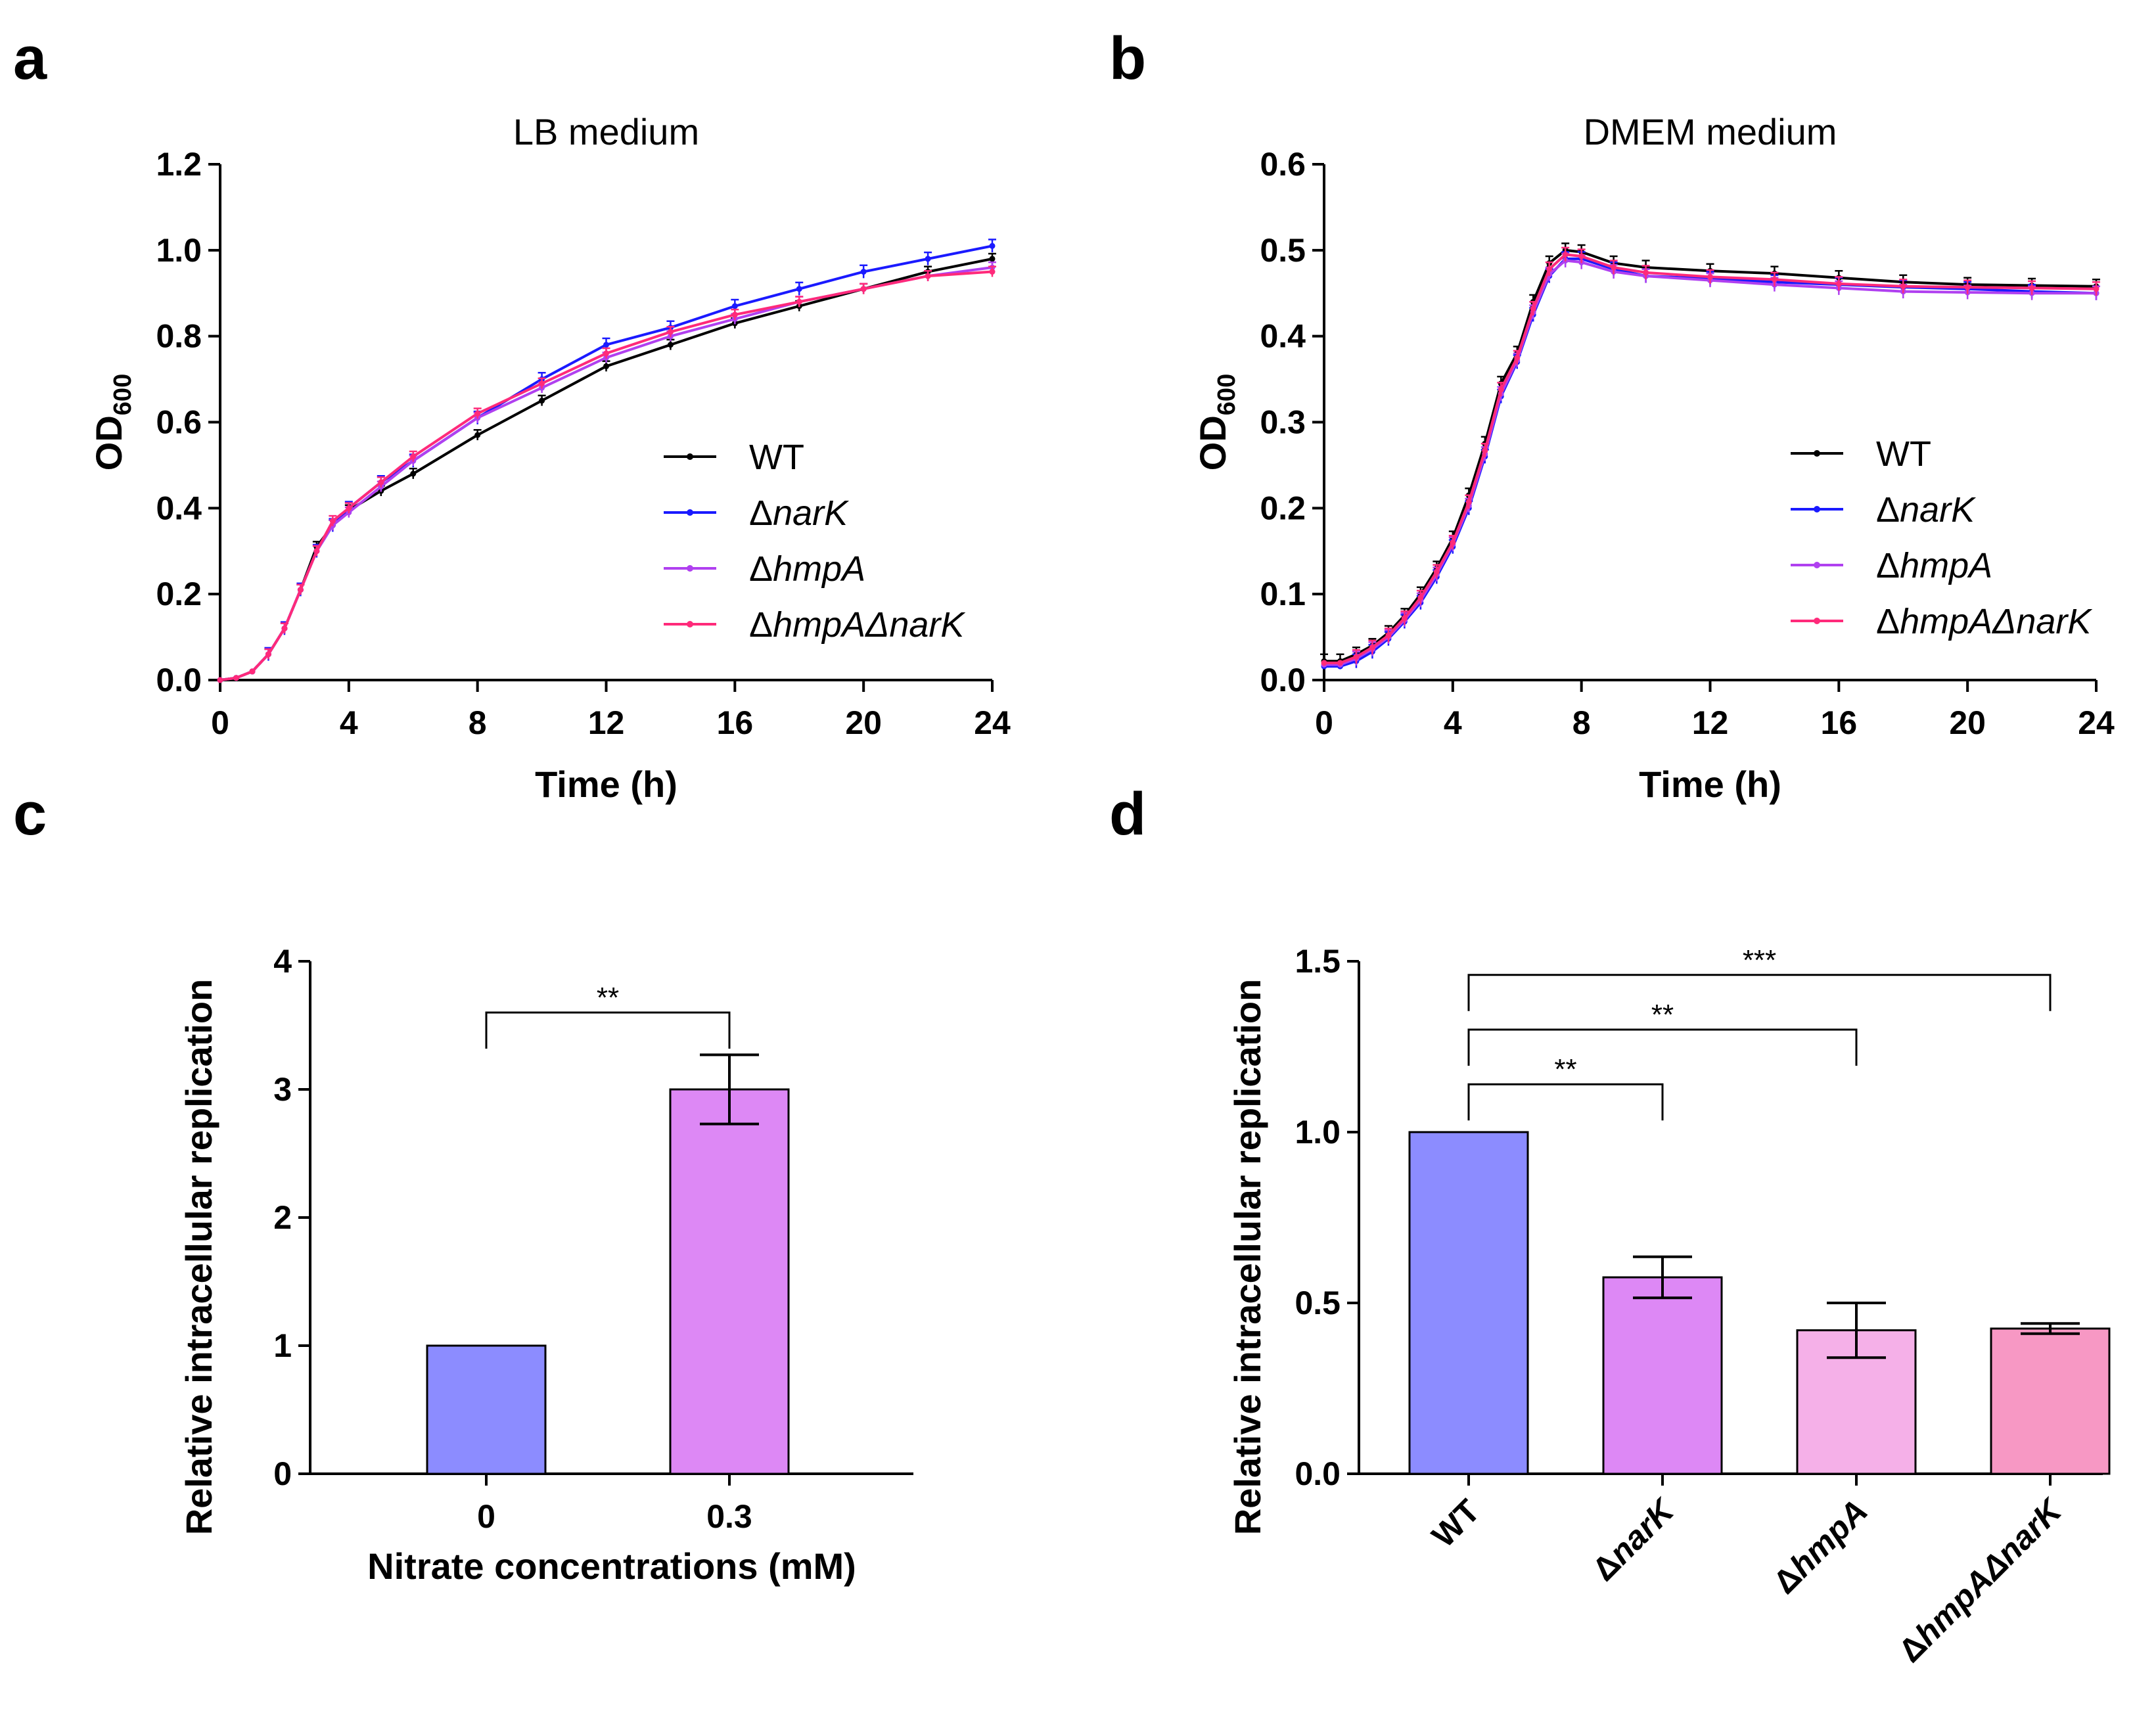 The height and width of the screenshot is (1709, 2156). Describe the element at coordinates (1127, 814) in the screenshot. I see `panel-label-d: d` at that location.